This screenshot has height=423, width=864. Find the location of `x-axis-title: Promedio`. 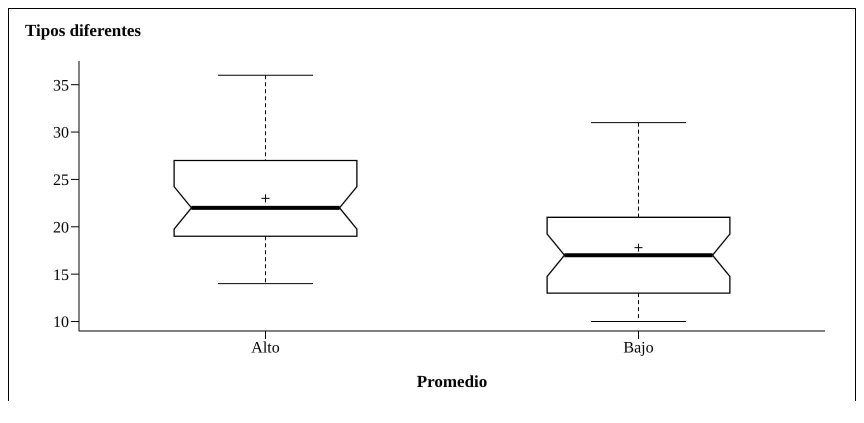

x-axis-title: Promedio is located at coordinates (452, 381).